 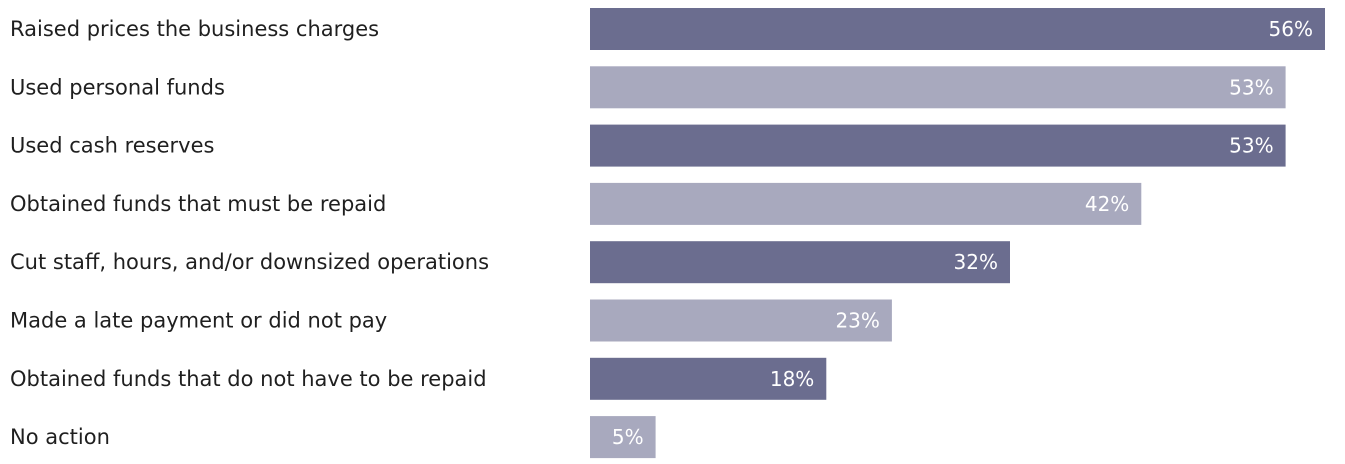 What do you see at coordinates (976, 262) in the screenshot?
I see `value-label: 32%` at bounding box center [976, 262].